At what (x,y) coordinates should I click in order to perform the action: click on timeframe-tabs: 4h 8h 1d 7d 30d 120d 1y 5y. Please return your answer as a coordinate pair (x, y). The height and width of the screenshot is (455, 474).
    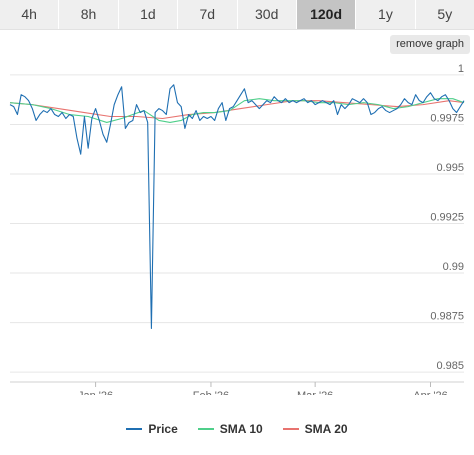
    Looking at the image, I should click on (237, 15).